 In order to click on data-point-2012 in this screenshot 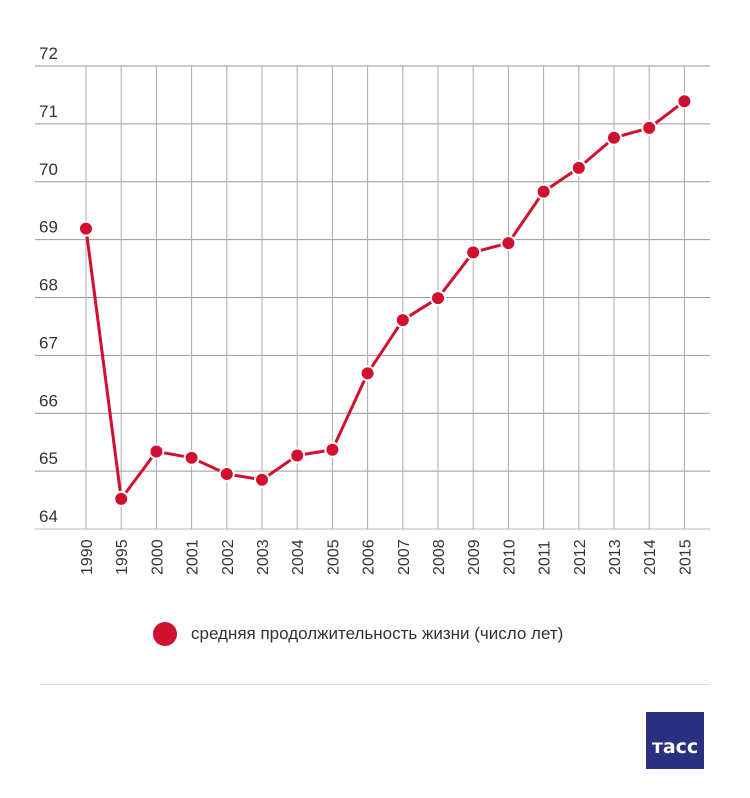, I will do `click(578, 167)`.